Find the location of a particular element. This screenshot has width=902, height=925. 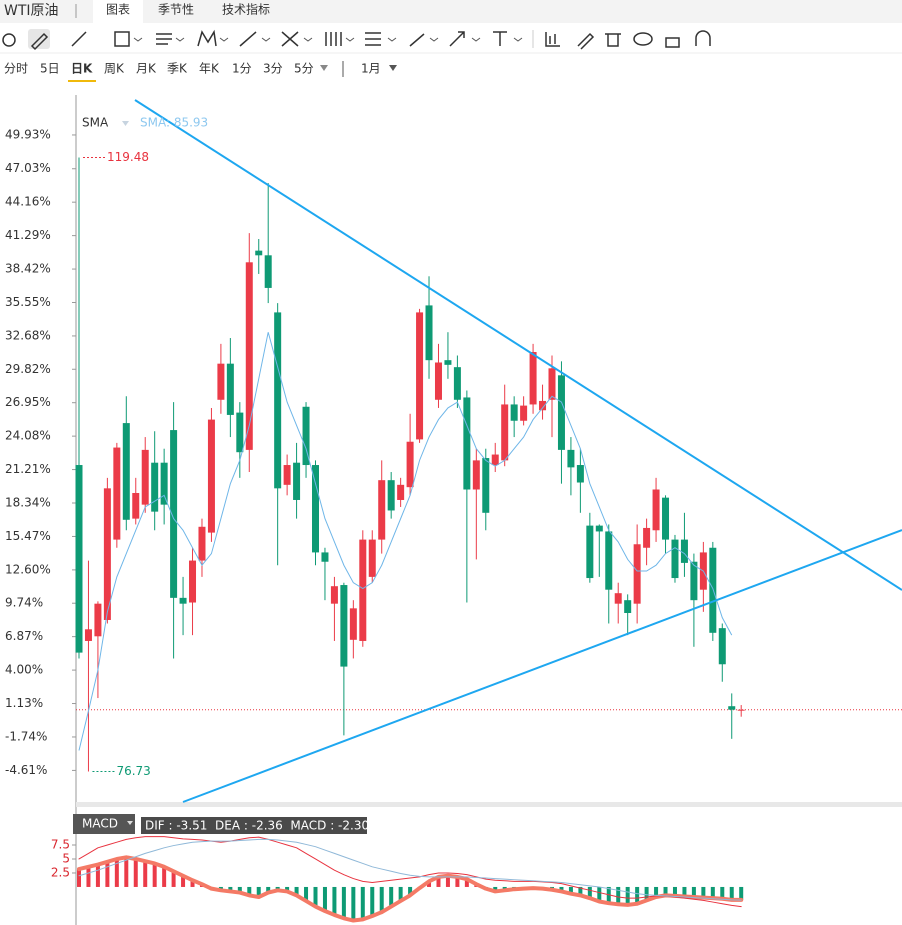

tab: 图表 is located at coordinates (118, 10).